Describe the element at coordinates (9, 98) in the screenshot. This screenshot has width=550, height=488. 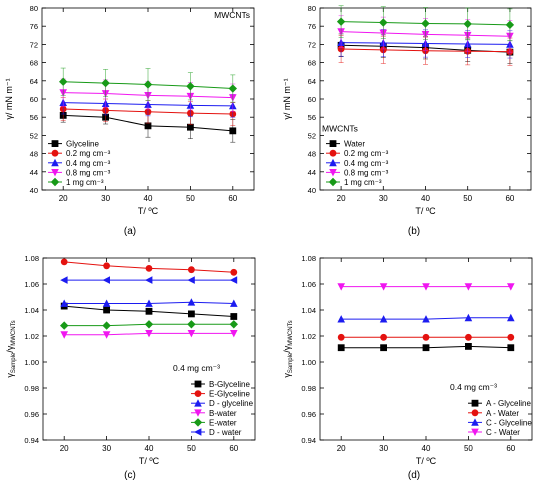
I see `y-axis-label: γ/ mN m⁻¹` at that location.